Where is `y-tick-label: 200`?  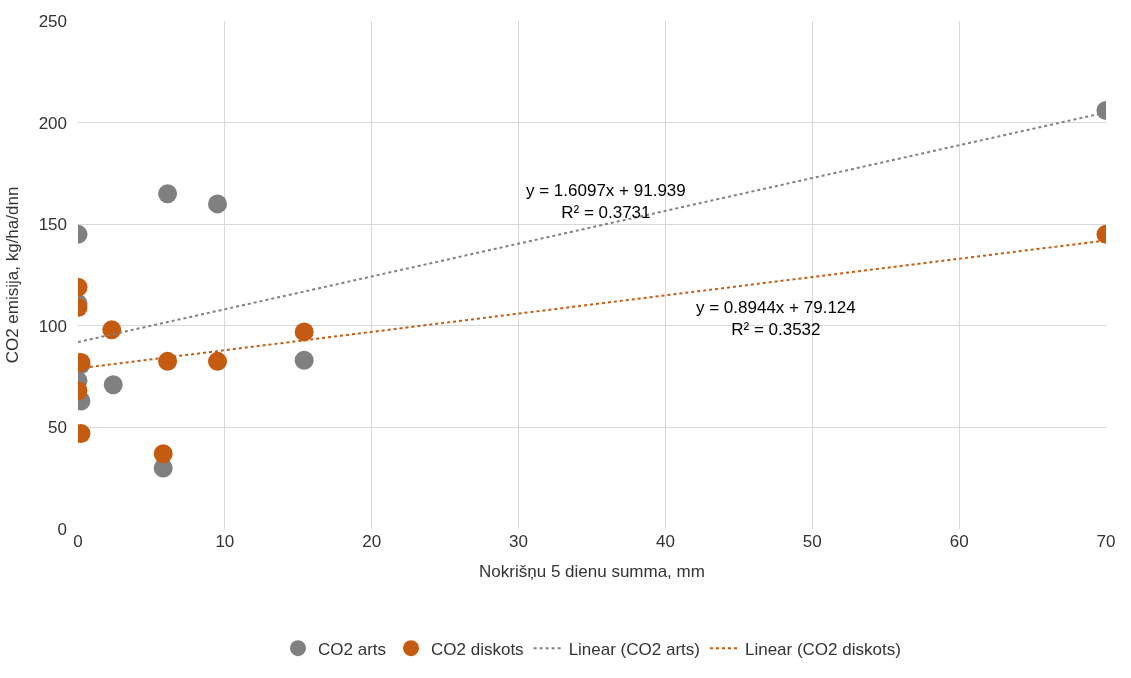
y-tick-label: 200 is located at coordinates (52, 123).